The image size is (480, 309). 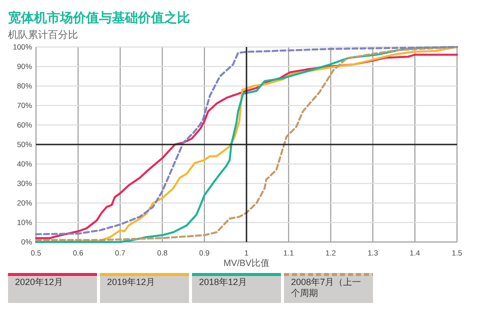 I want to click on legend-label: 2018年12月, so click(x=223, y=282).